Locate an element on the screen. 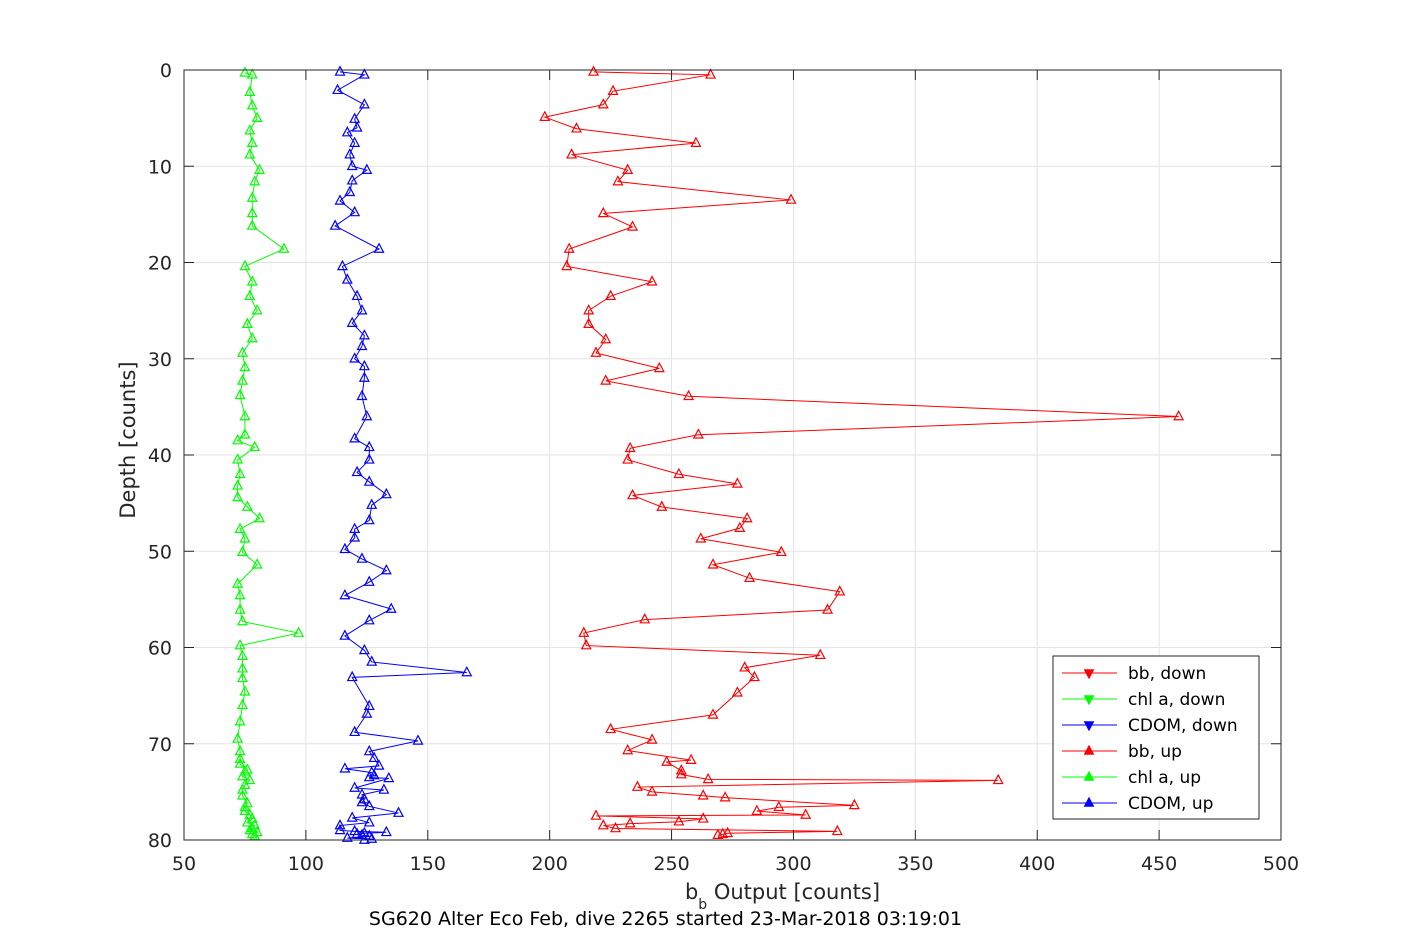 The width and height of the screenshot is (1417, 945). y-tick-label: 30 is located at coordinates (160, 360).